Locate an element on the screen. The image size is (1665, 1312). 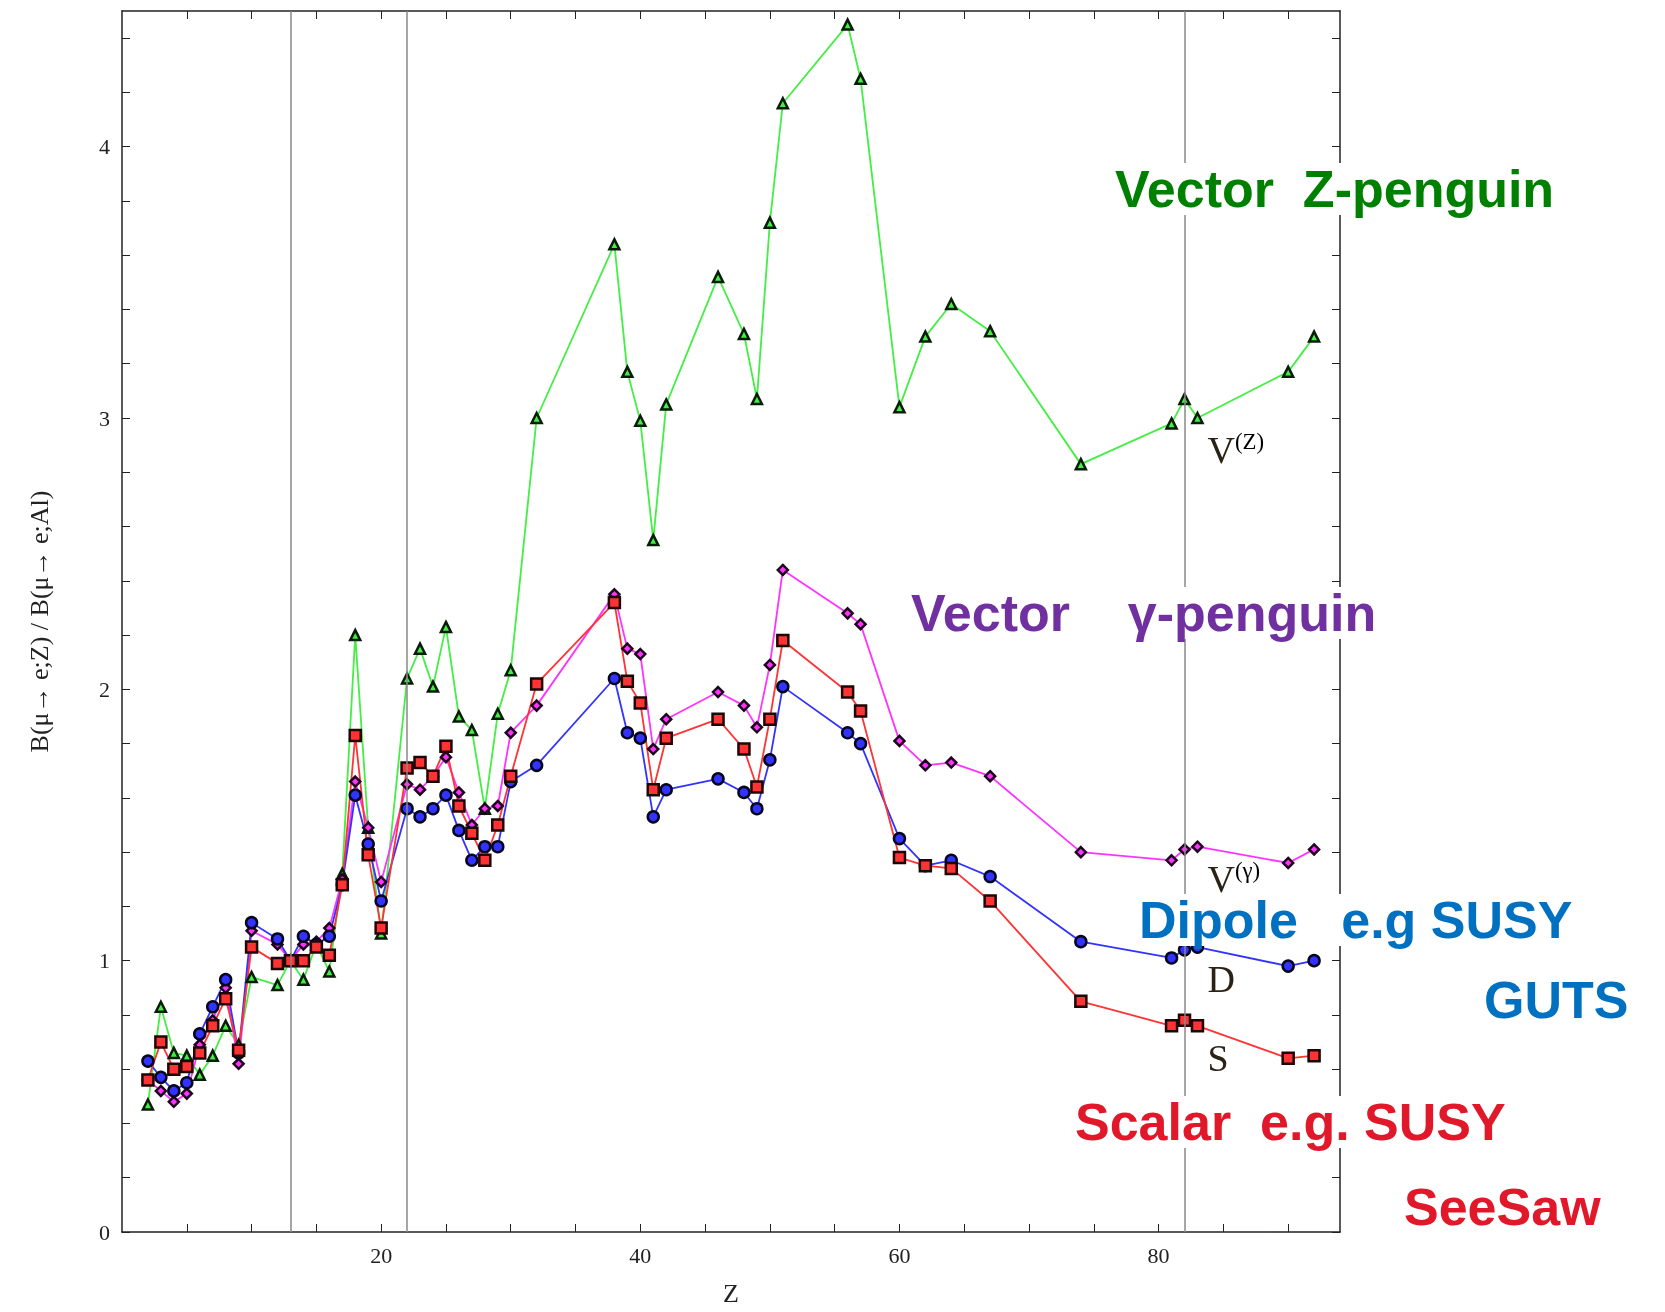
annotation: Scalar e.g. SUSY is located at coordinates (1290, 1122).